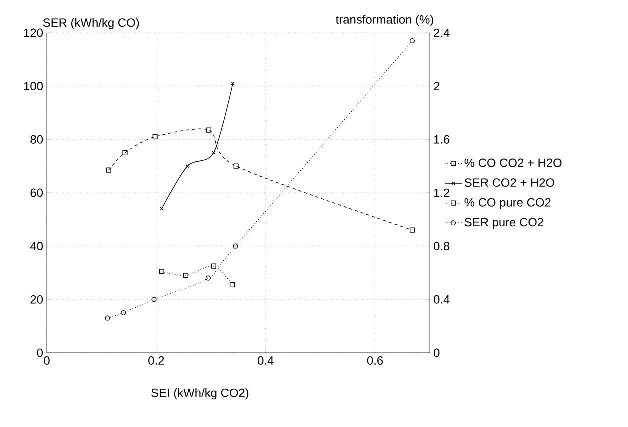 The image size is (628, 427). Describe the element at coordinates (513, 163) in the screenshot. I see `legend-label: % CO CO2 + H2O` at that location.